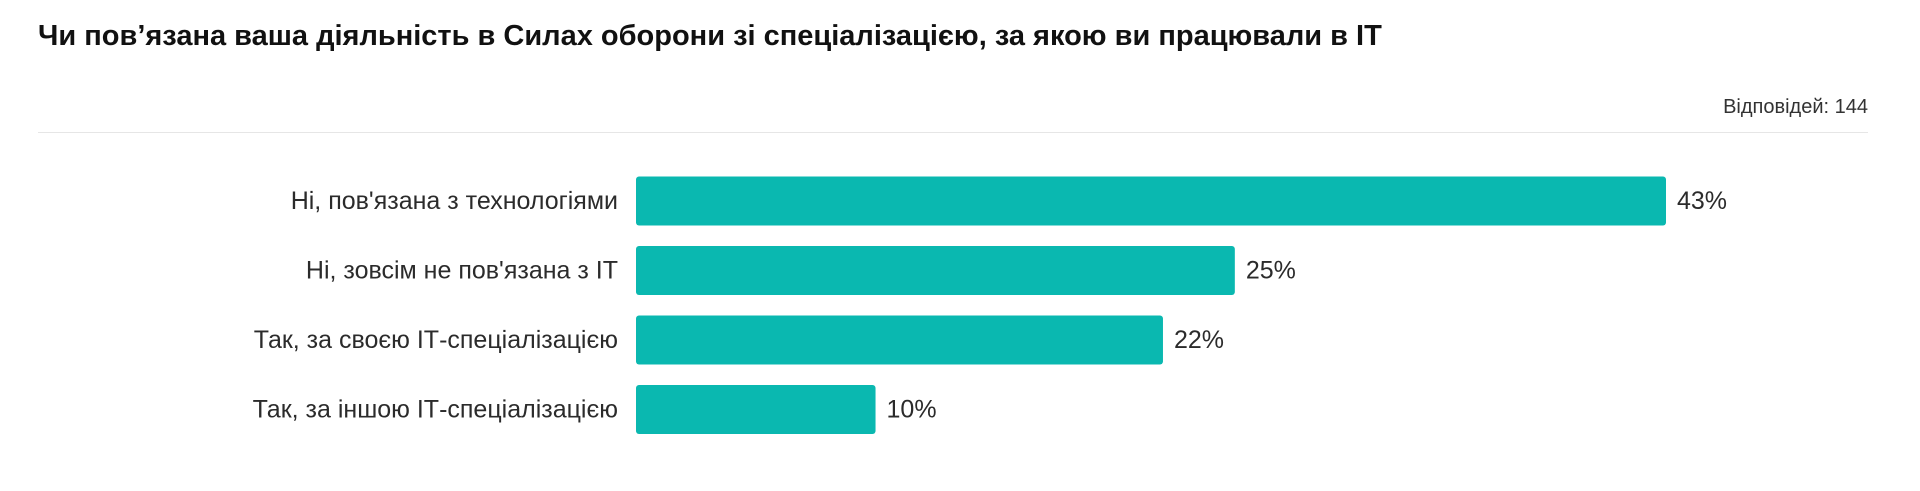 This screenshot has height=491, width=1920. I want to click on category-label: Так, за іншою ІТ-спеціалізацією, so click(435, 410).